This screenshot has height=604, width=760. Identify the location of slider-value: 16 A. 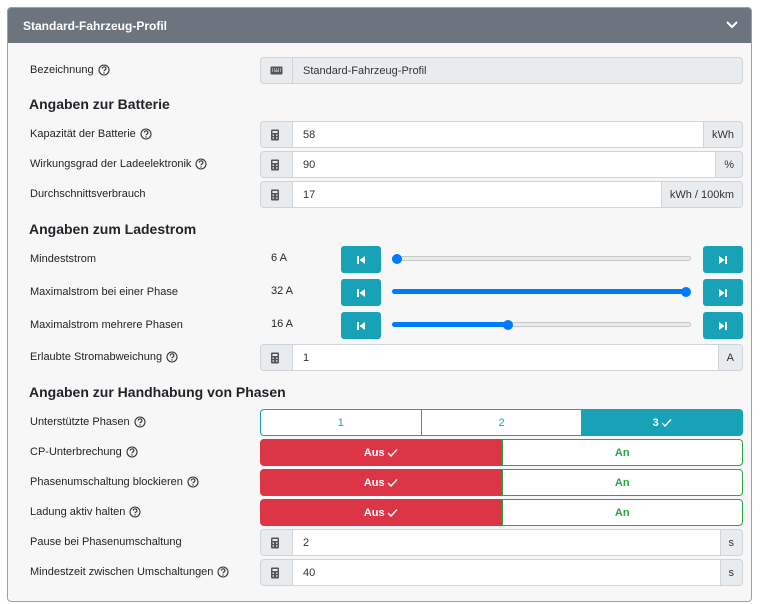
(282, 324).